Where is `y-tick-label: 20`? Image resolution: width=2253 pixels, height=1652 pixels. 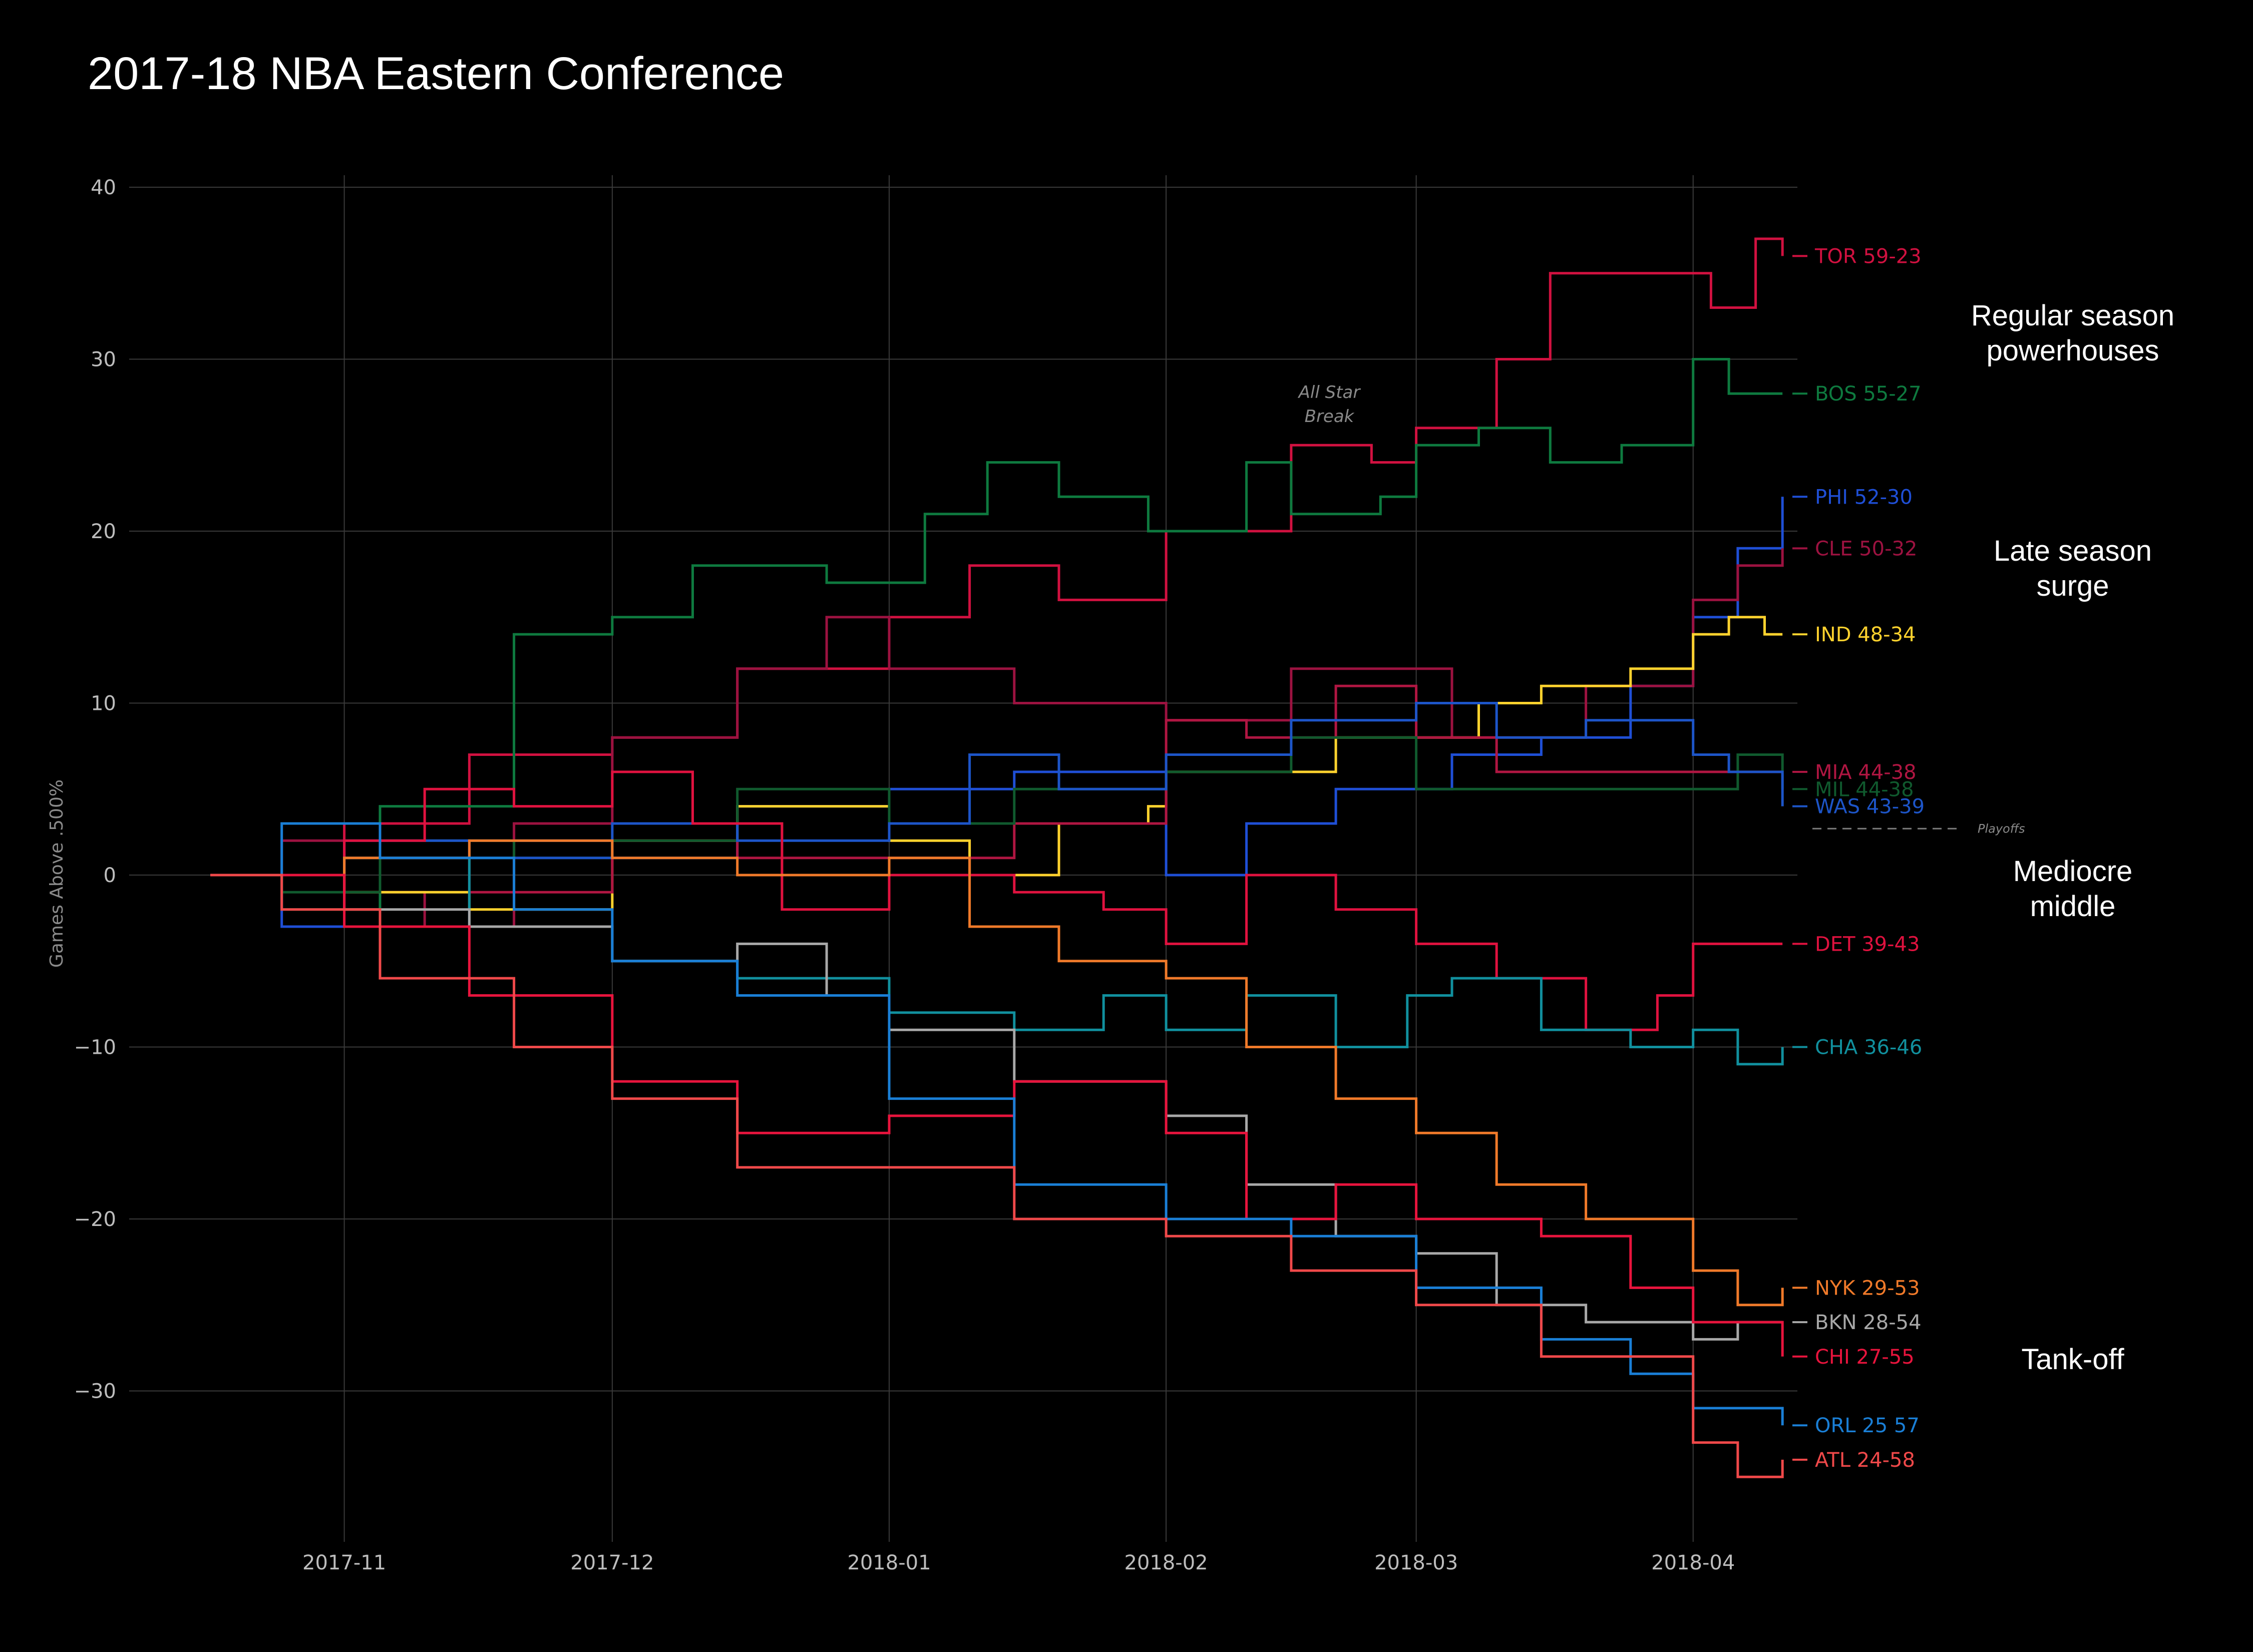 y-tick-label: 20 is located at coordinates (103, 531).